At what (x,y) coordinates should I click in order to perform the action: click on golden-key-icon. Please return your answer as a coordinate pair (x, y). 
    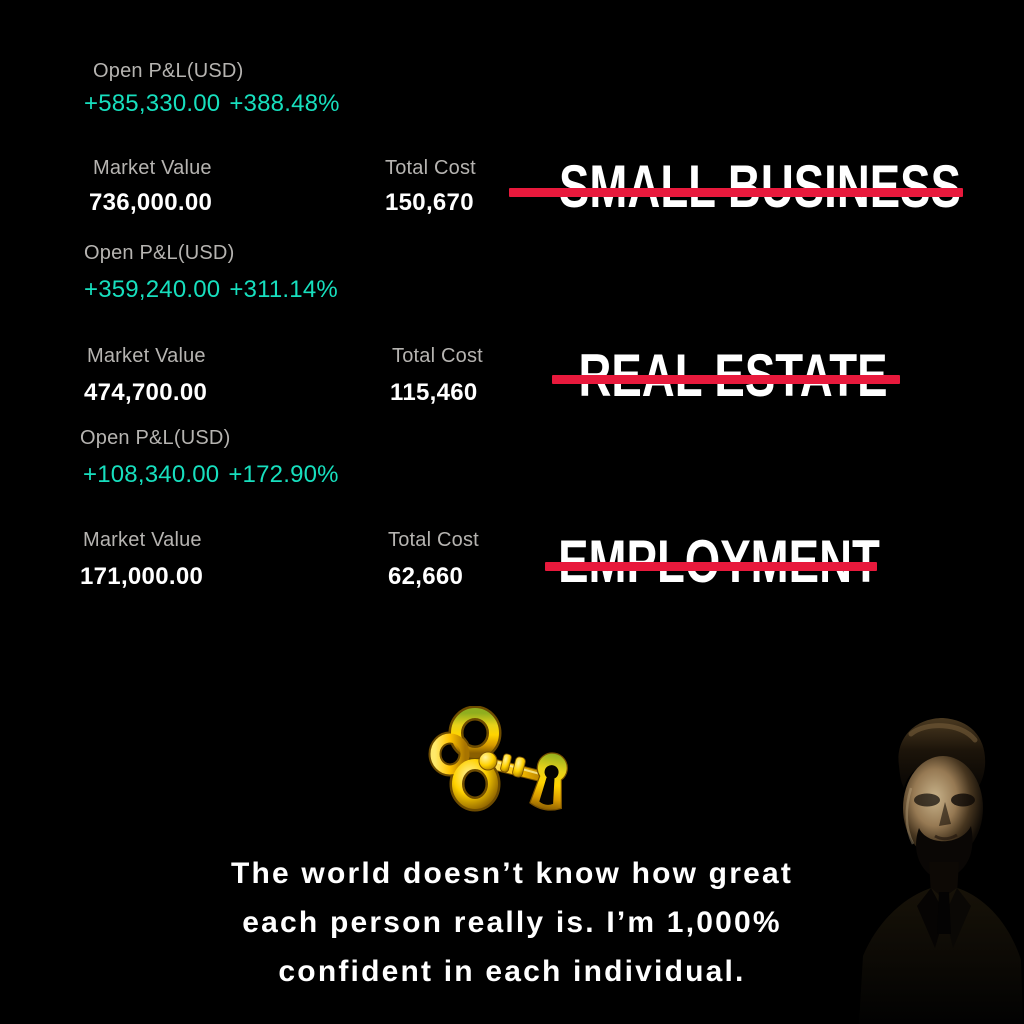
    Looking at the image, I should click on (503, 763).